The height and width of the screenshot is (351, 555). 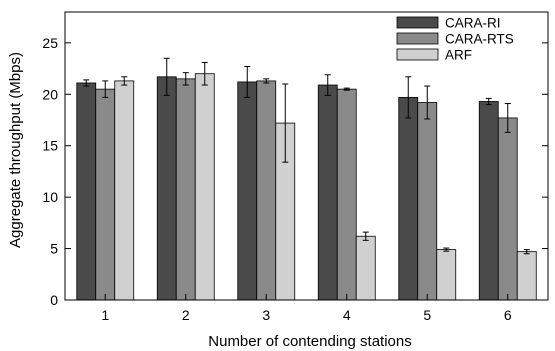 I want to click on x-tick-label-3: 3, so click(x=266, y=315).